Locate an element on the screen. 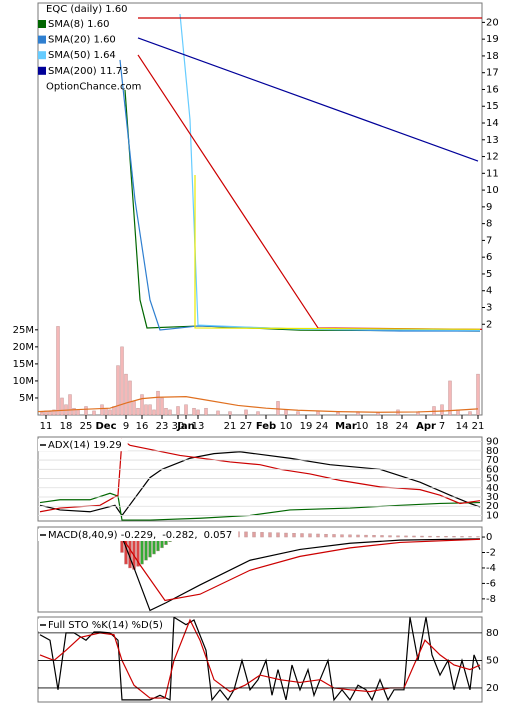 Image resolution: width=526 pixels, height=706 pixels. macd-frame is located at coordinates (260, 569).